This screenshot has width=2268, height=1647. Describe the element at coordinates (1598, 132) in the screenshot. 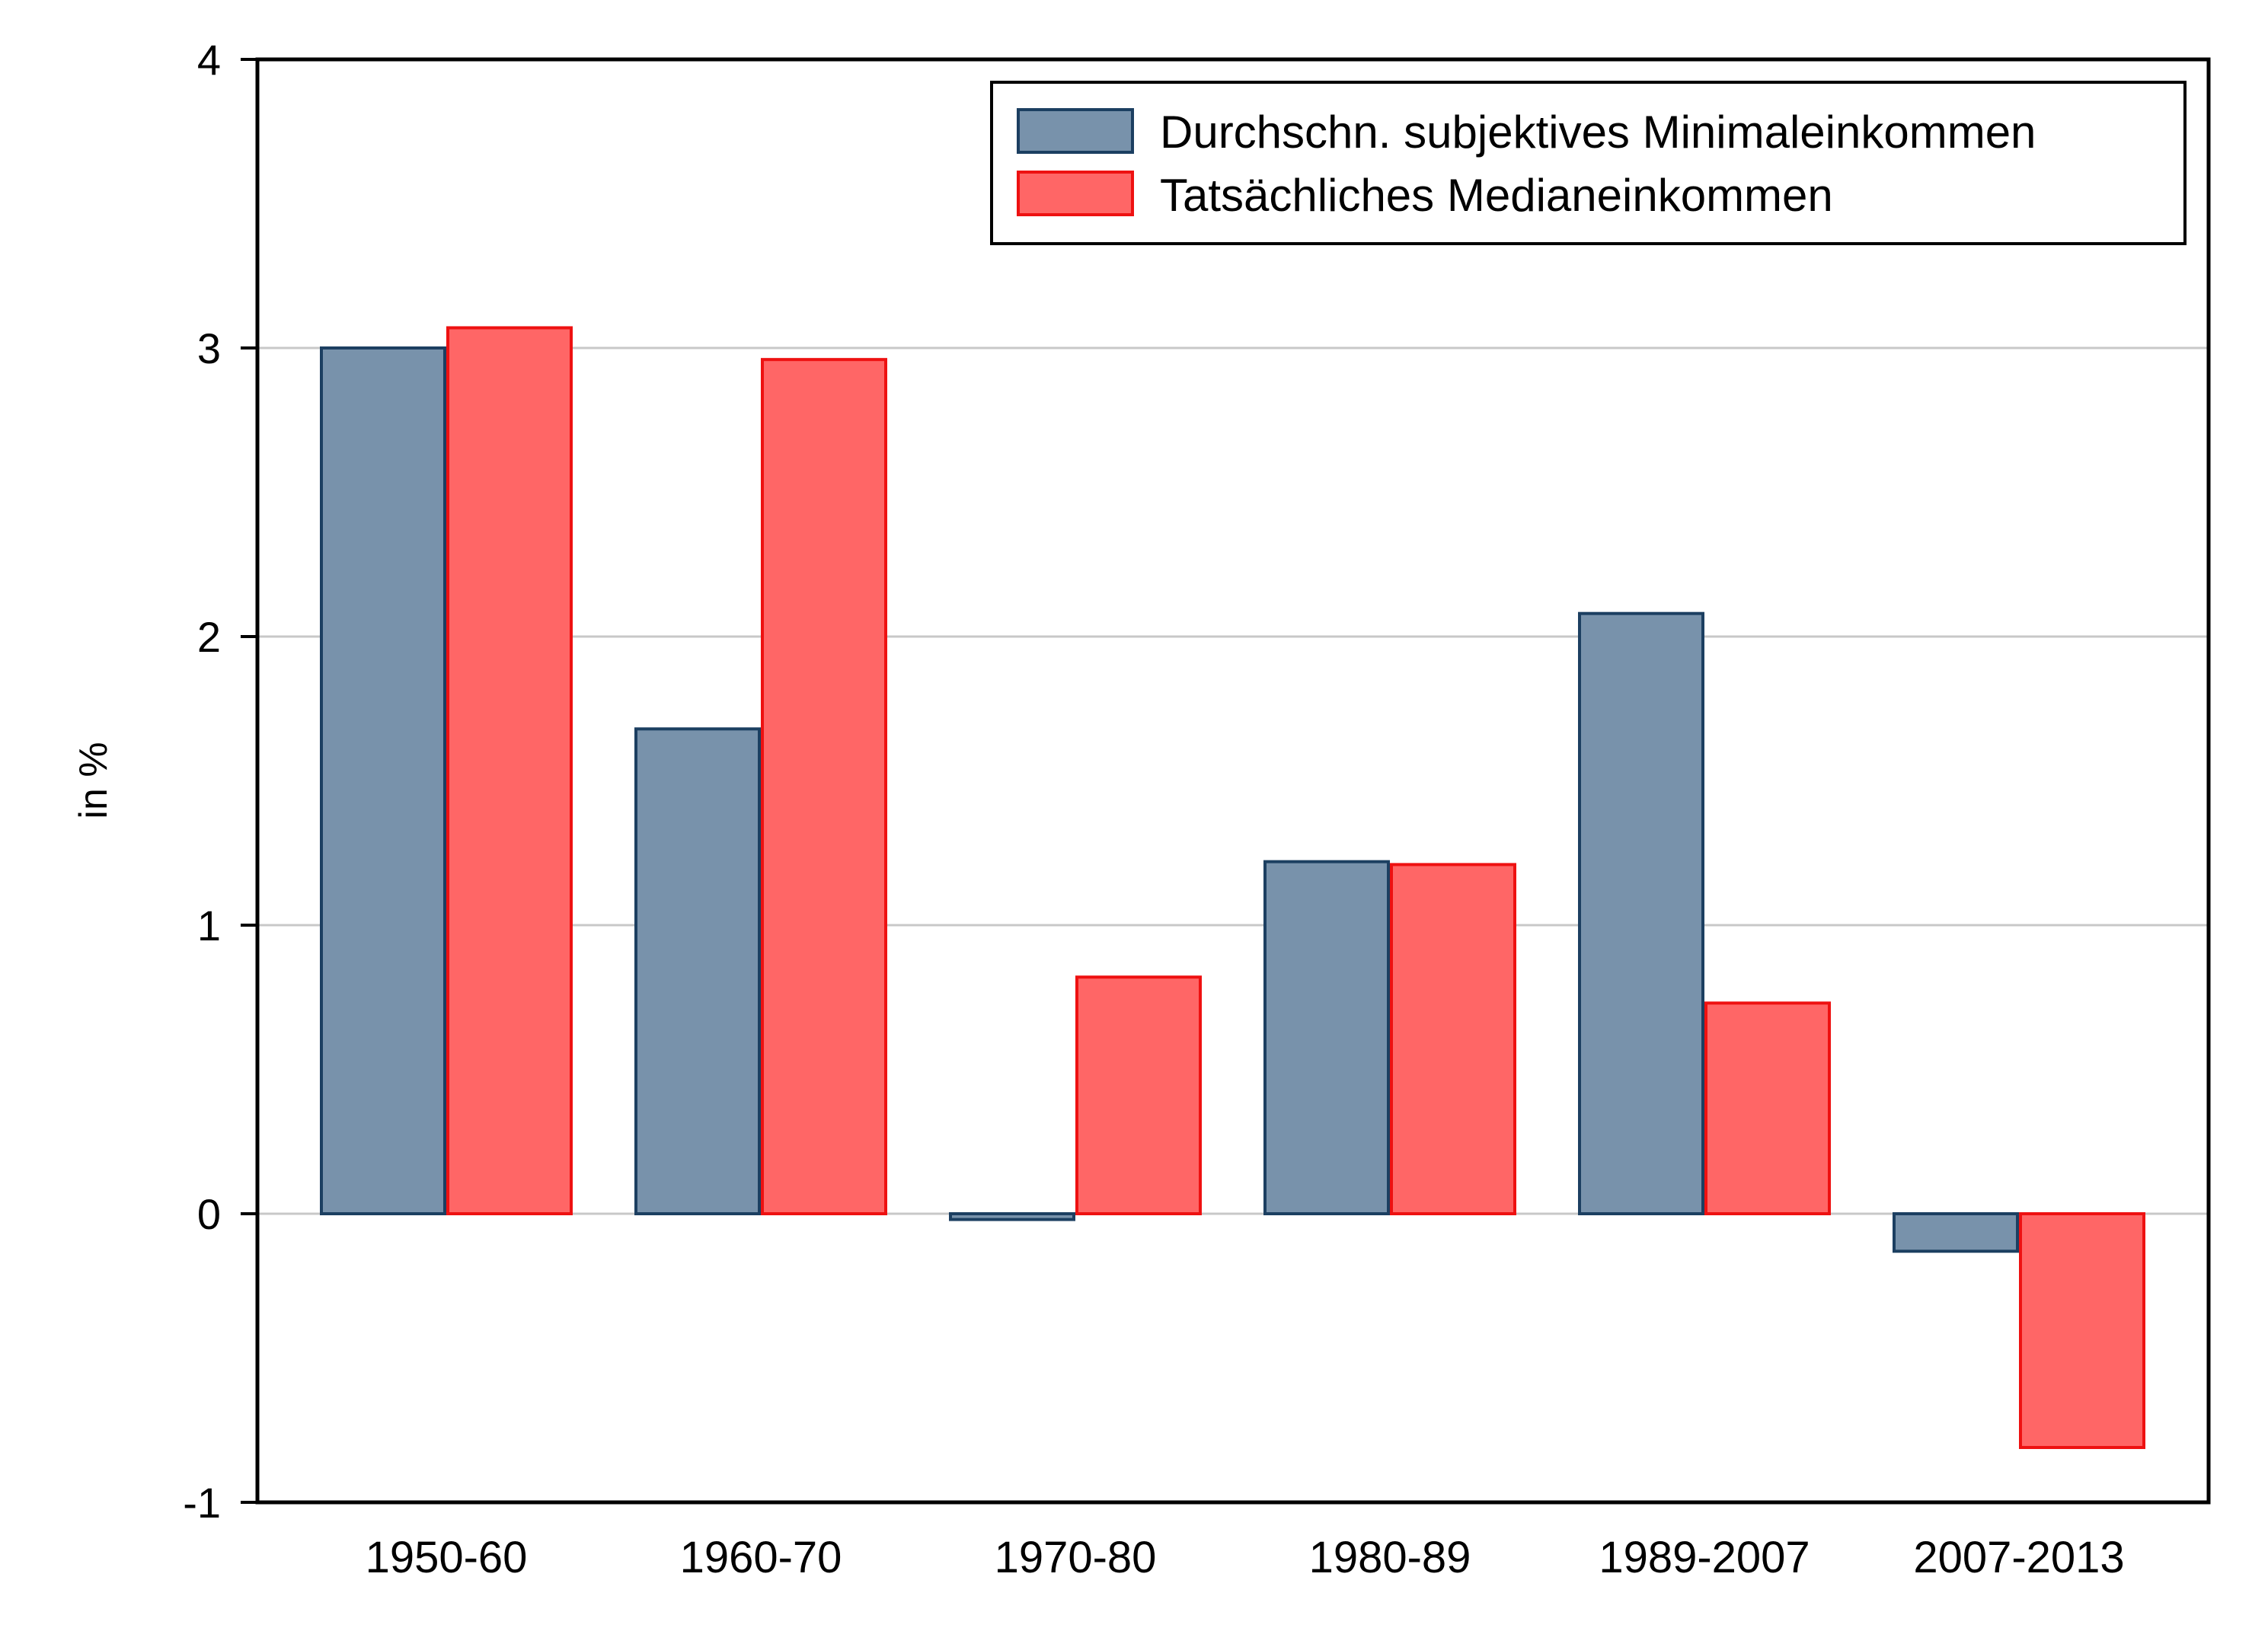

I see `legend-label-series-1: Durchschn. subjektives Minimaleinkommen` at that location.